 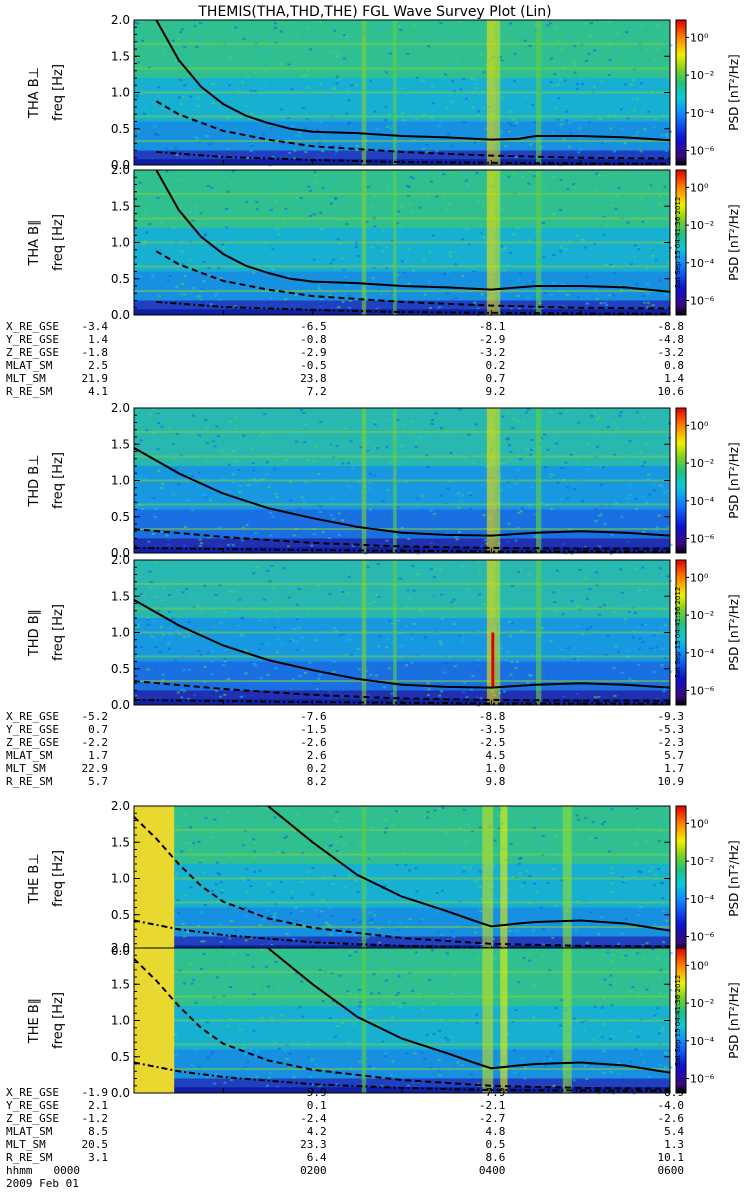 I want to click on timestamp-stamp: Sat Sep 15 04:41:36 2012, so click(x=678, y=1021).